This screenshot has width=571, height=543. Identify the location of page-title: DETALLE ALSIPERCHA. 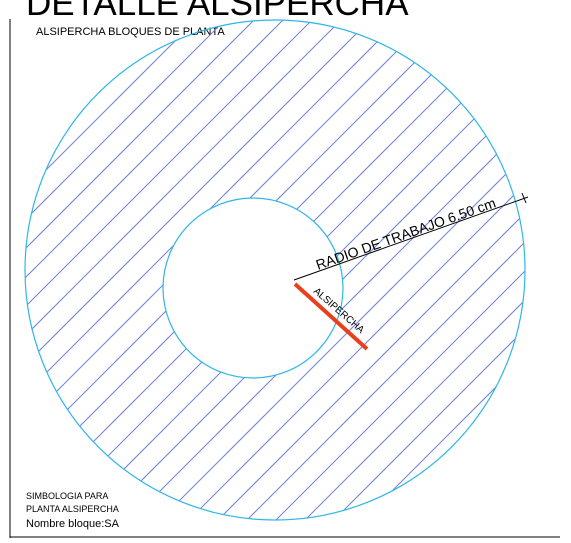
(217, 11).